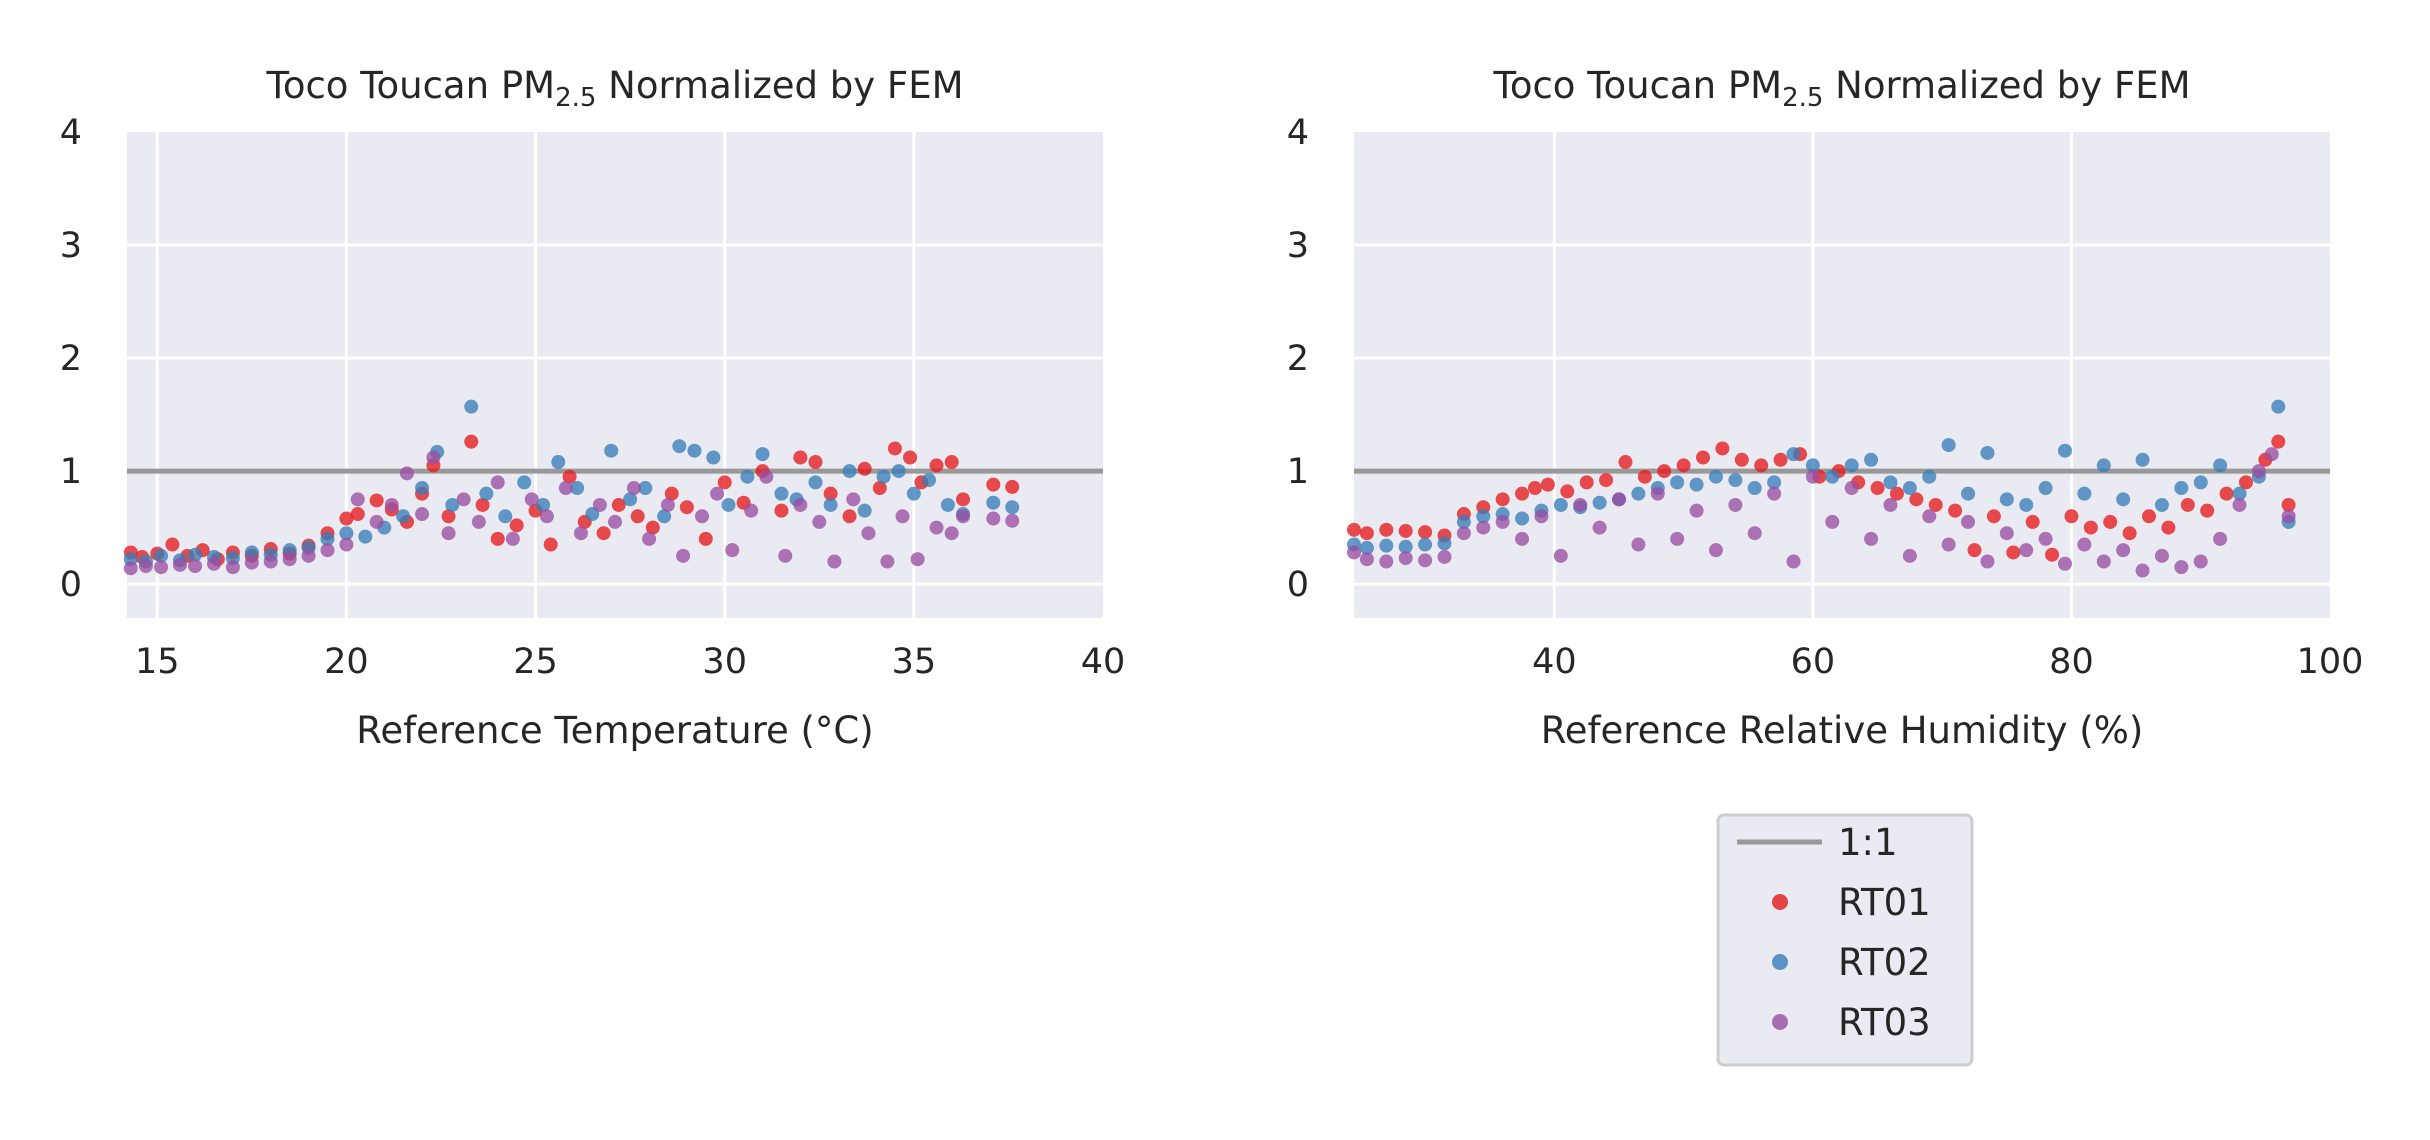 The width and height of the screenshot is (2430, 1140). What do you see at coordinates (614, 730) in the screenshot?
I see `x-axis-label: Reference Temperature (°C)` at bounding box center [614, 730].